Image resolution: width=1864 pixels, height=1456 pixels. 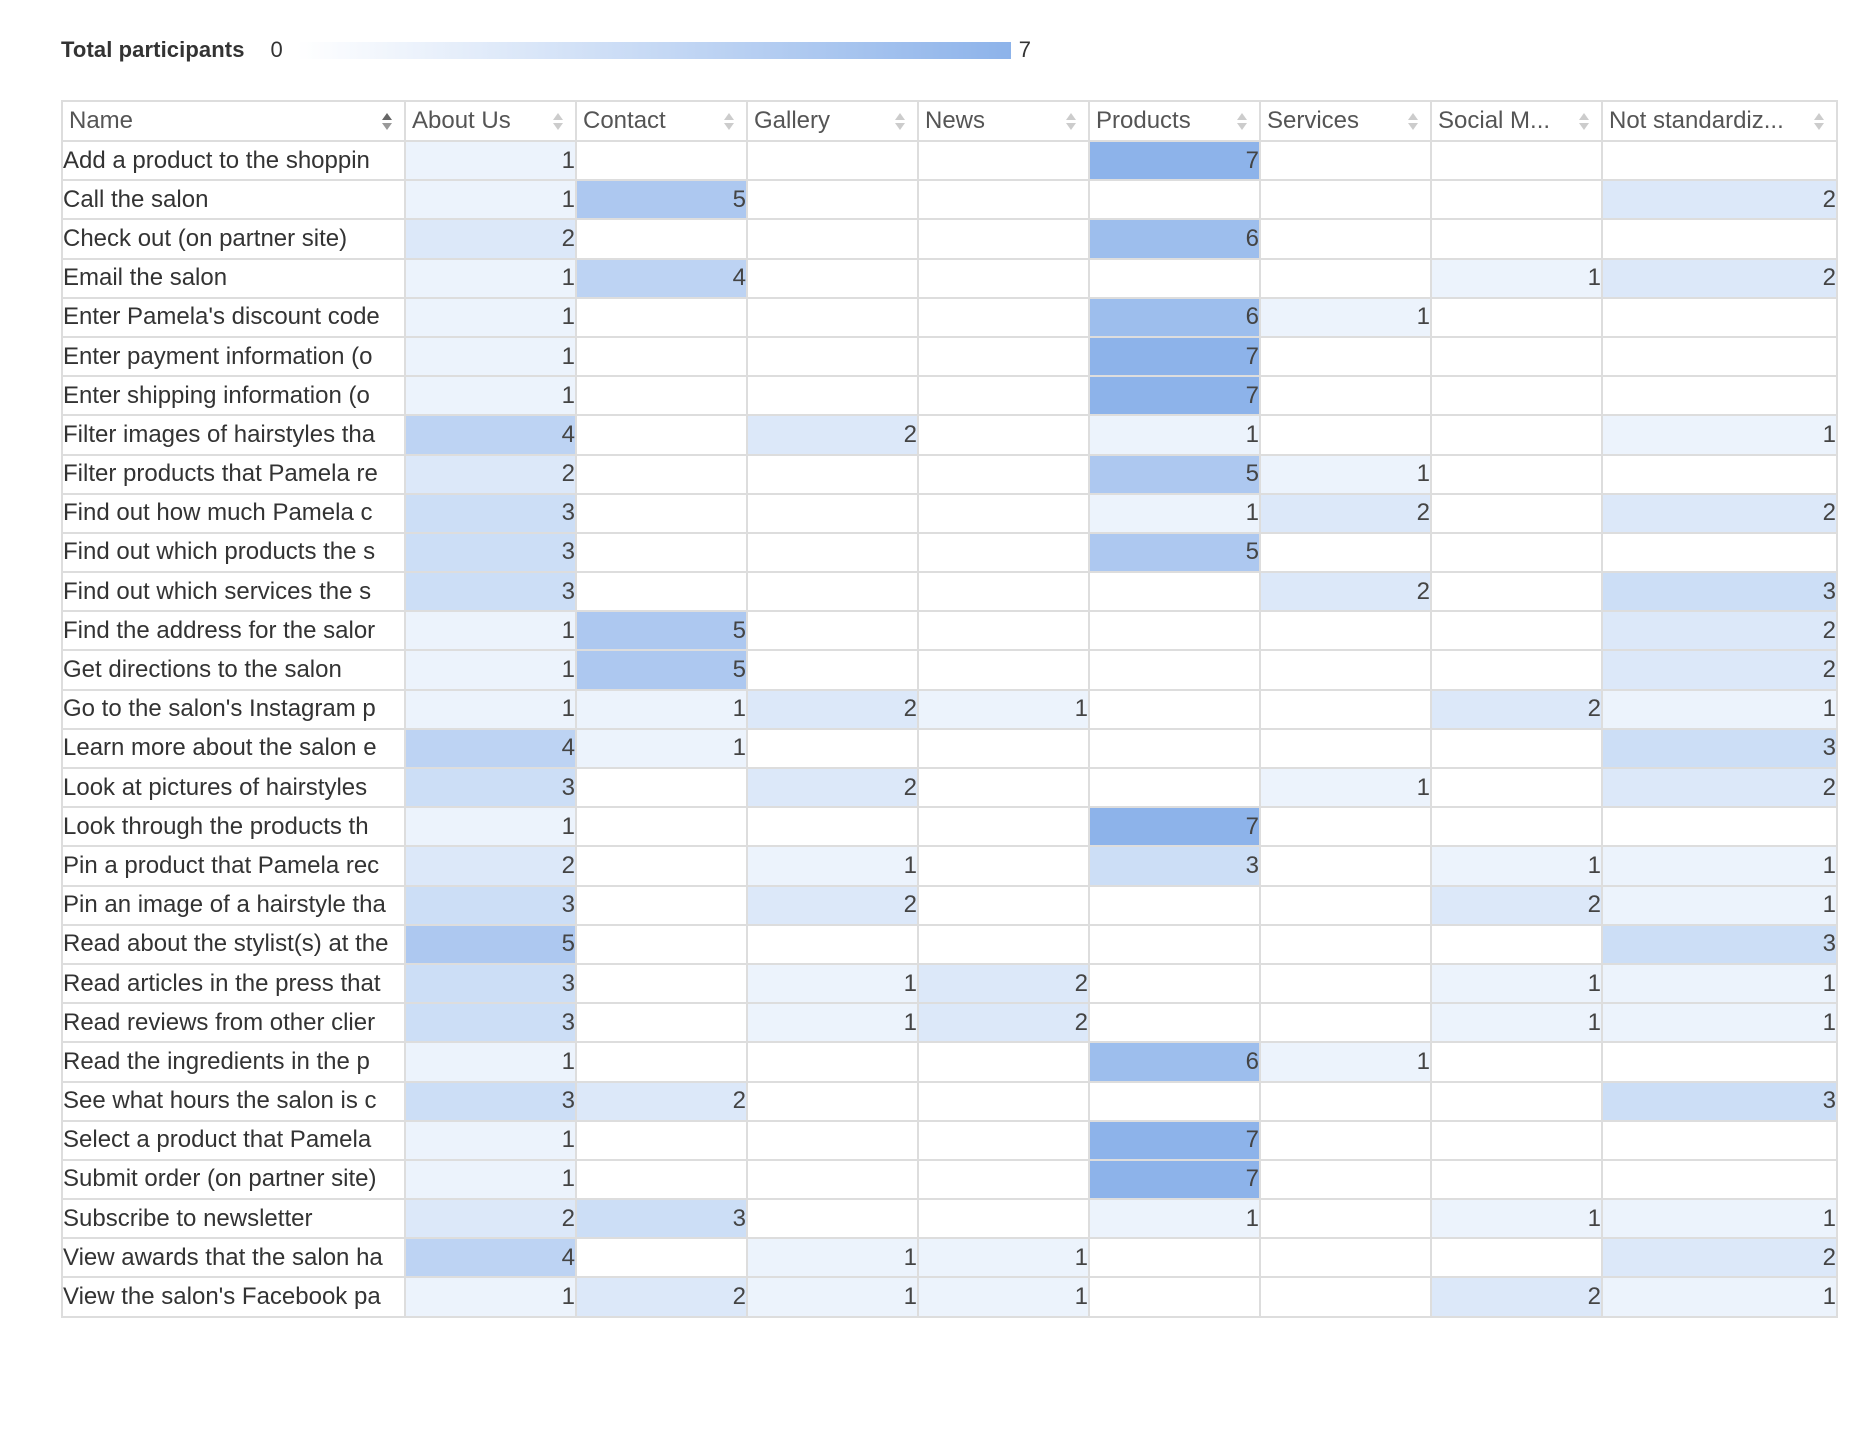 What do you see at coordinates (233, 200) in the screenshot?
I see `row-name-cell: Call the salon` at bounding box center [233, 200].